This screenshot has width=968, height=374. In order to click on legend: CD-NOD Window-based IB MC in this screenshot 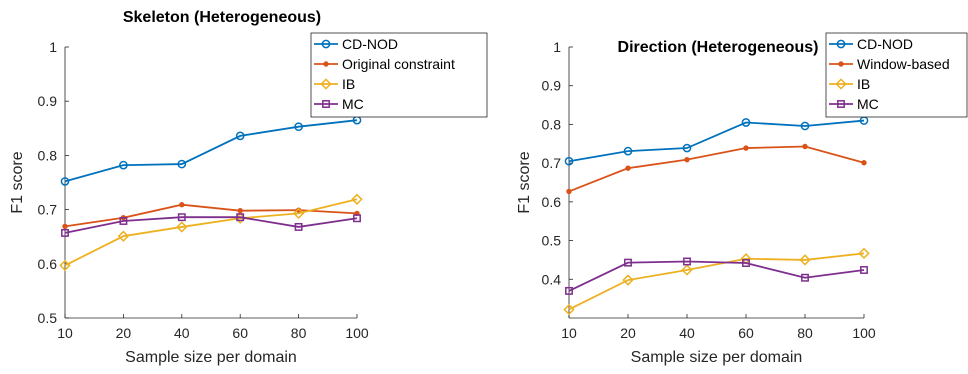, I will do `click(896, 75)`.